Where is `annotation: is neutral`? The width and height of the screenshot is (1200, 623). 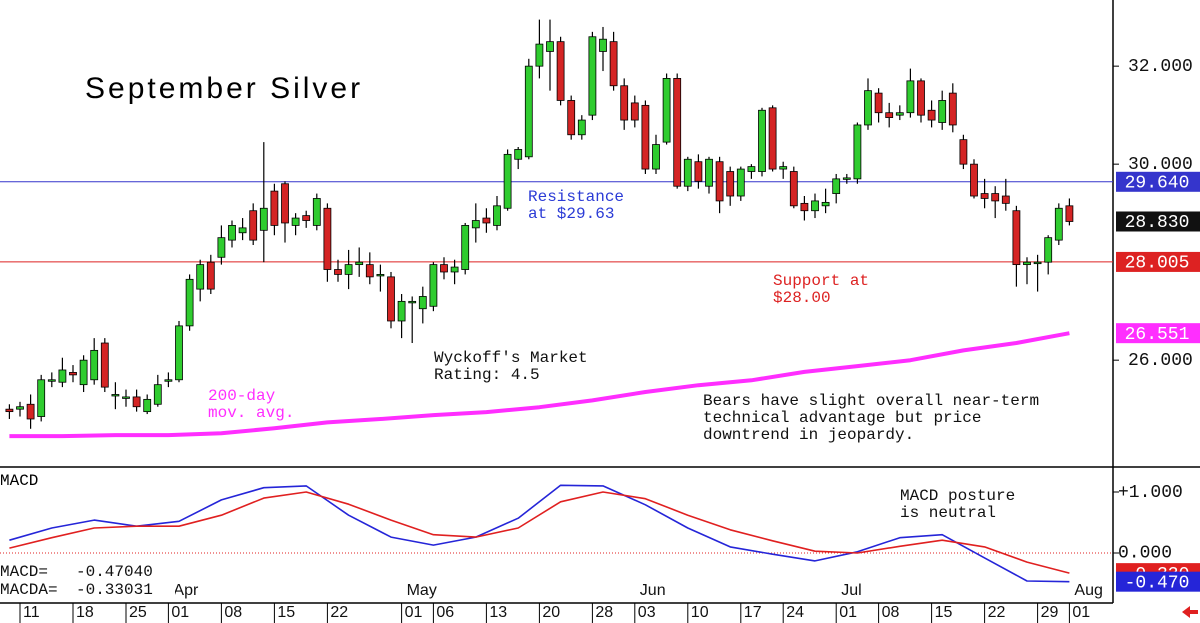 annotation: is neutral is located at coordinates (948, 513).